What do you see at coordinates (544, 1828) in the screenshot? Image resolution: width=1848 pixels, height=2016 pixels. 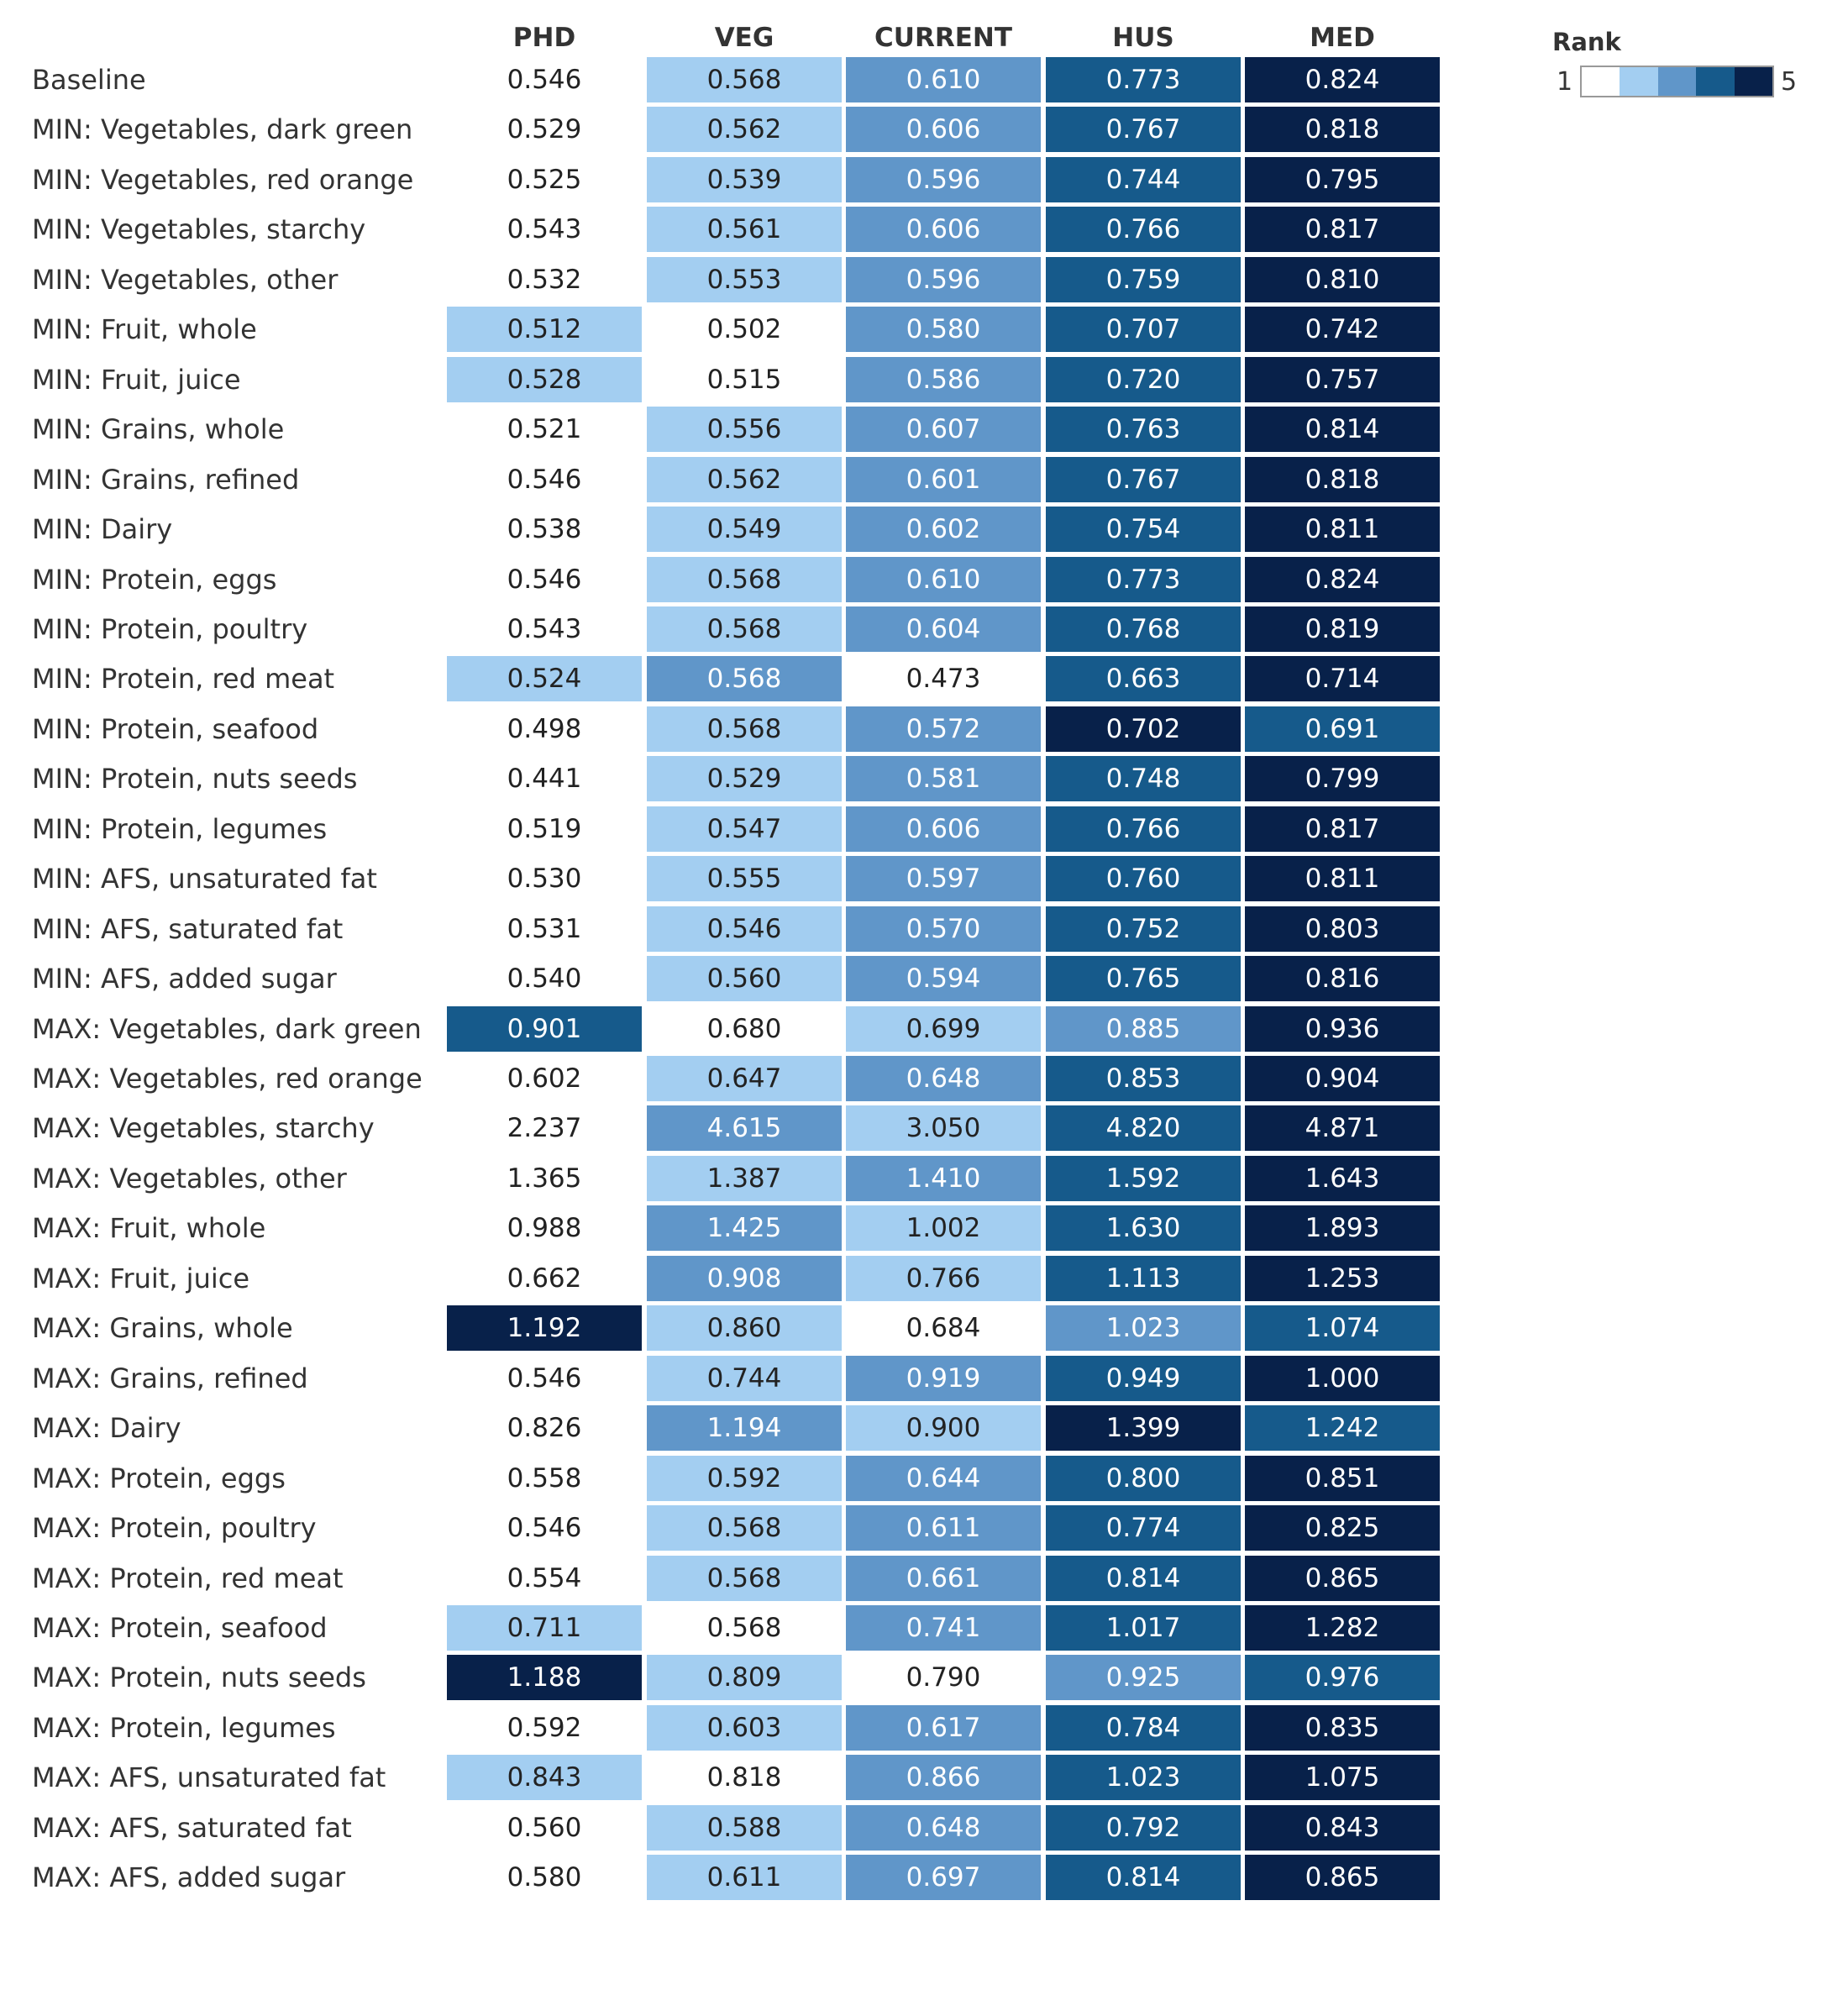 I see `heatmap-cell-phd: 0.560` at bounding box center [544, 1828].